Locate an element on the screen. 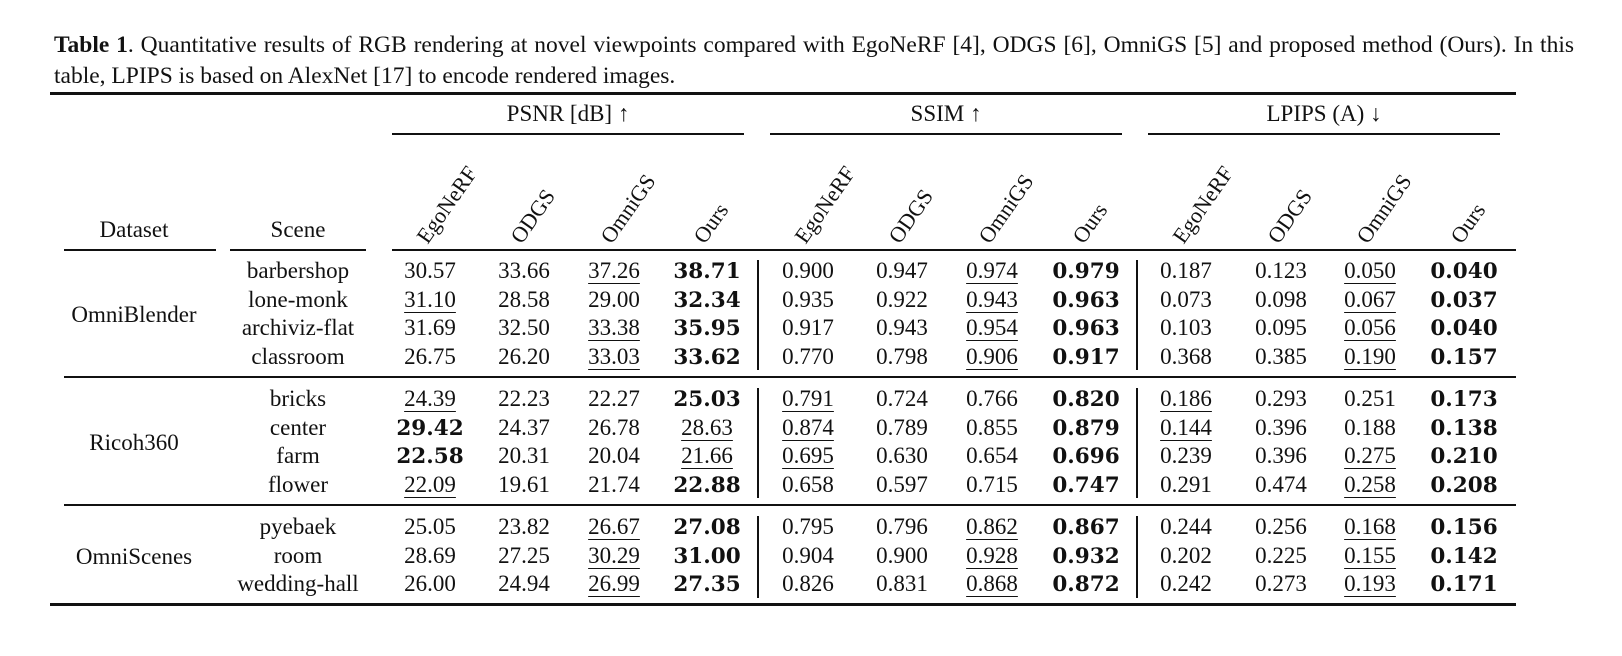 The height and width of the screenshot is (656, 1622). table-cell: 0.868 is located at coordinates (992, 584).